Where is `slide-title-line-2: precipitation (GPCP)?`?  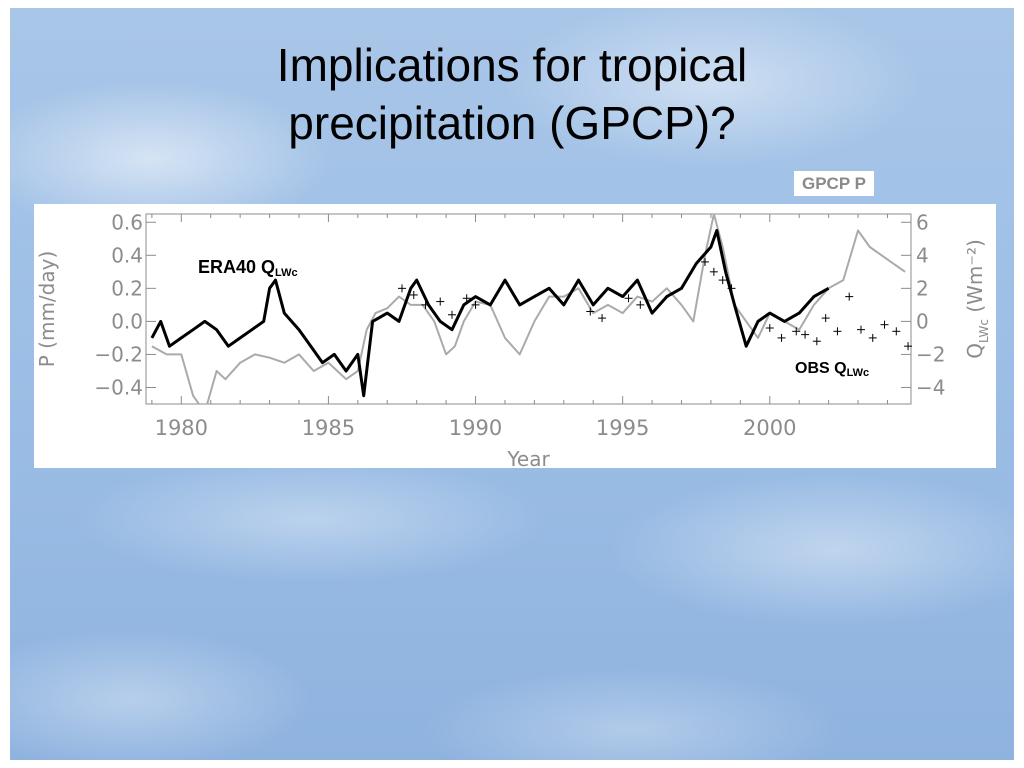 slide-title-line-2: precipitation (GPCP)? is located at coordinates (512, 123).